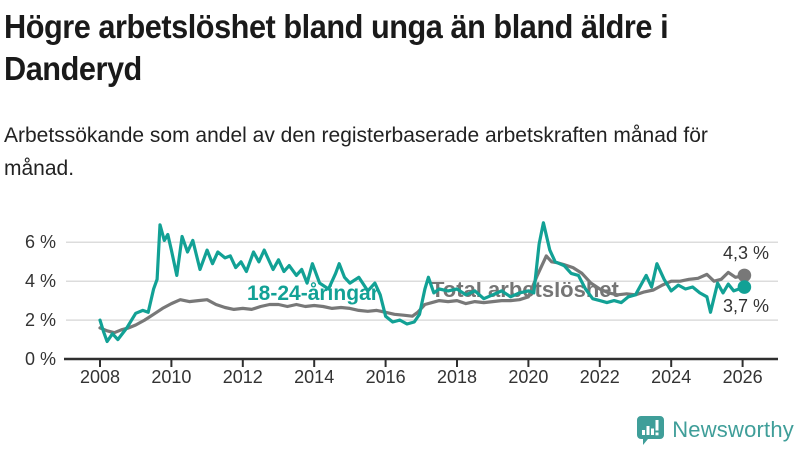 This screenshot has width=800, height=450. I want to click on series-label-total: Total arbetslöshet, so click(525, 289).